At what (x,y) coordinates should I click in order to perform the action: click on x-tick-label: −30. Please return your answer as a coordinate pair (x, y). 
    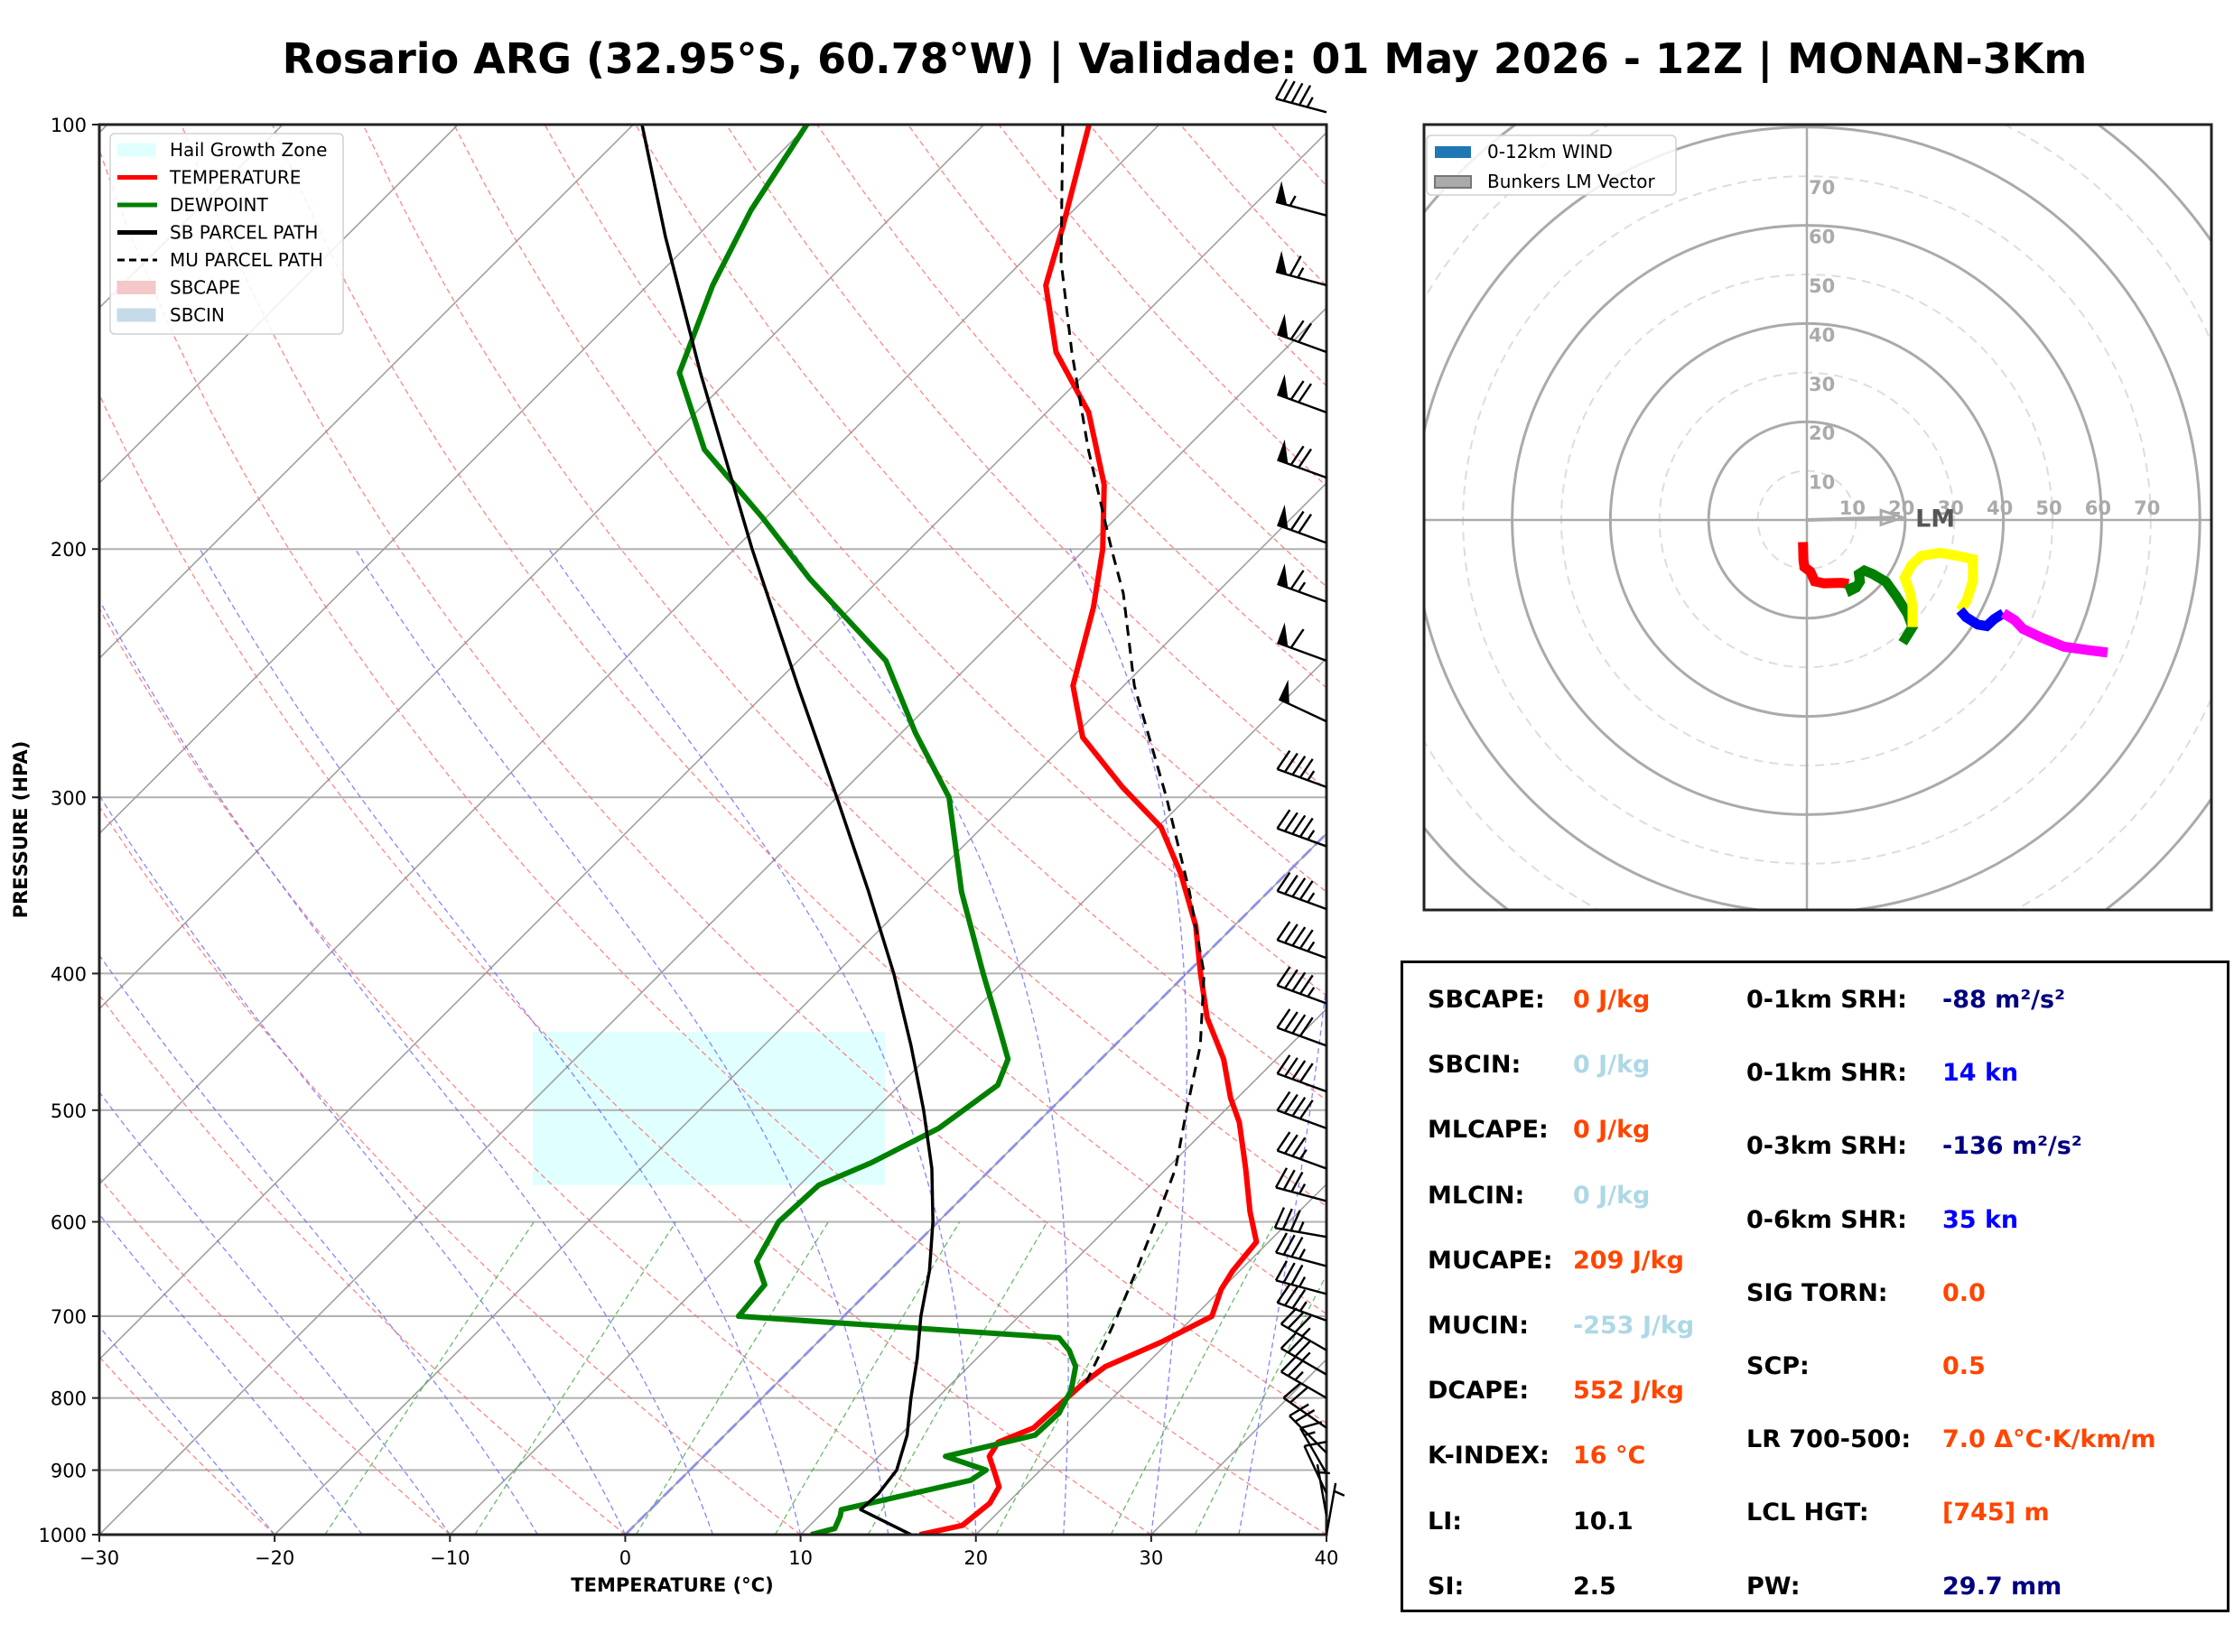
    Looking at the image, I should click on (99, 1558).